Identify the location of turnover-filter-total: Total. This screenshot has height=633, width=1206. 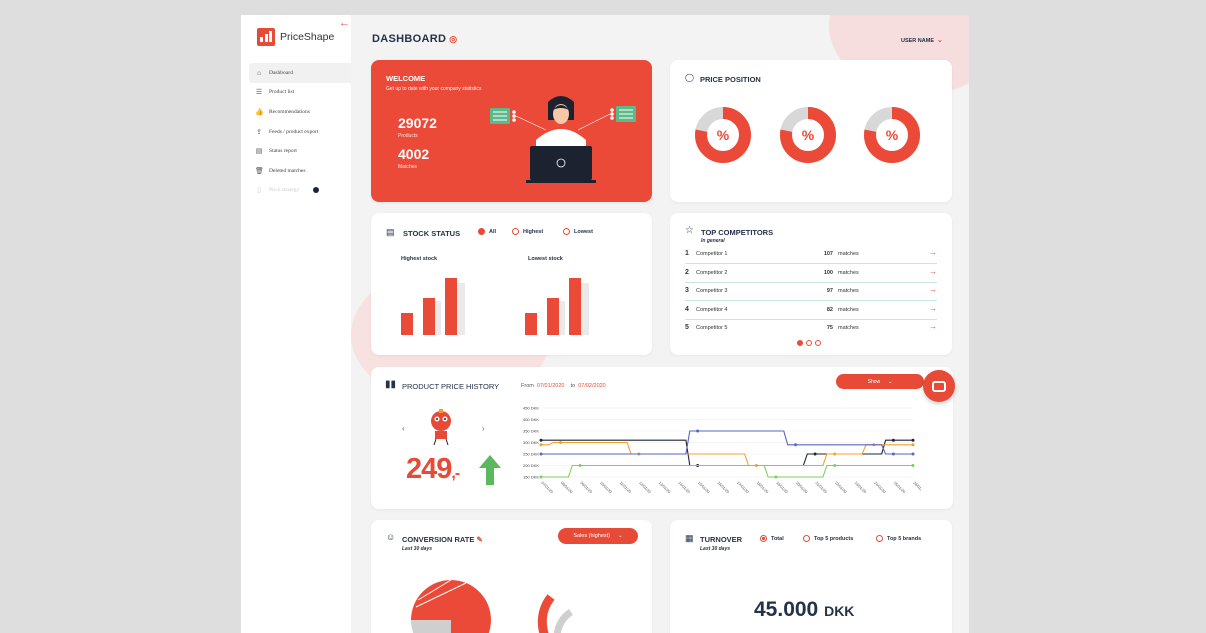
(772, 538).